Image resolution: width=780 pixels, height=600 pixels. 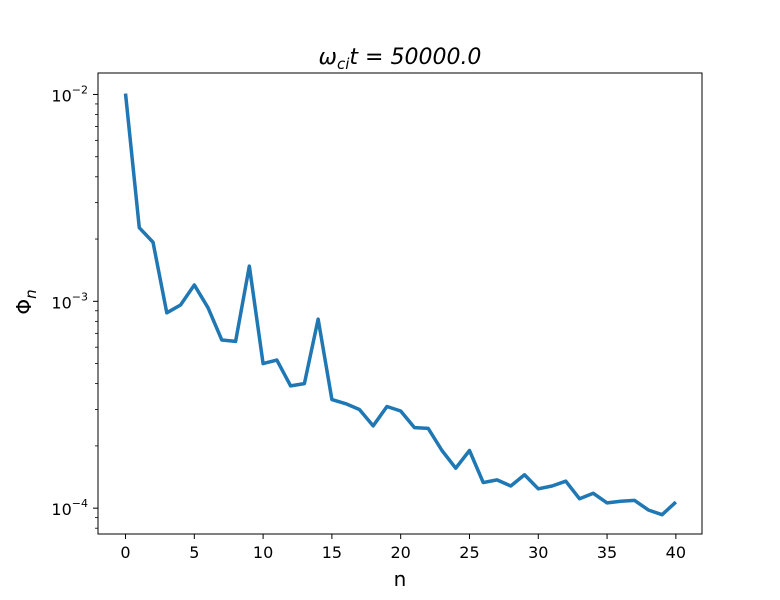 What do you see at coordinates (401, 552) in the screenshot?
I see `x-tick-label: 20` at bounding box center [401, 552].